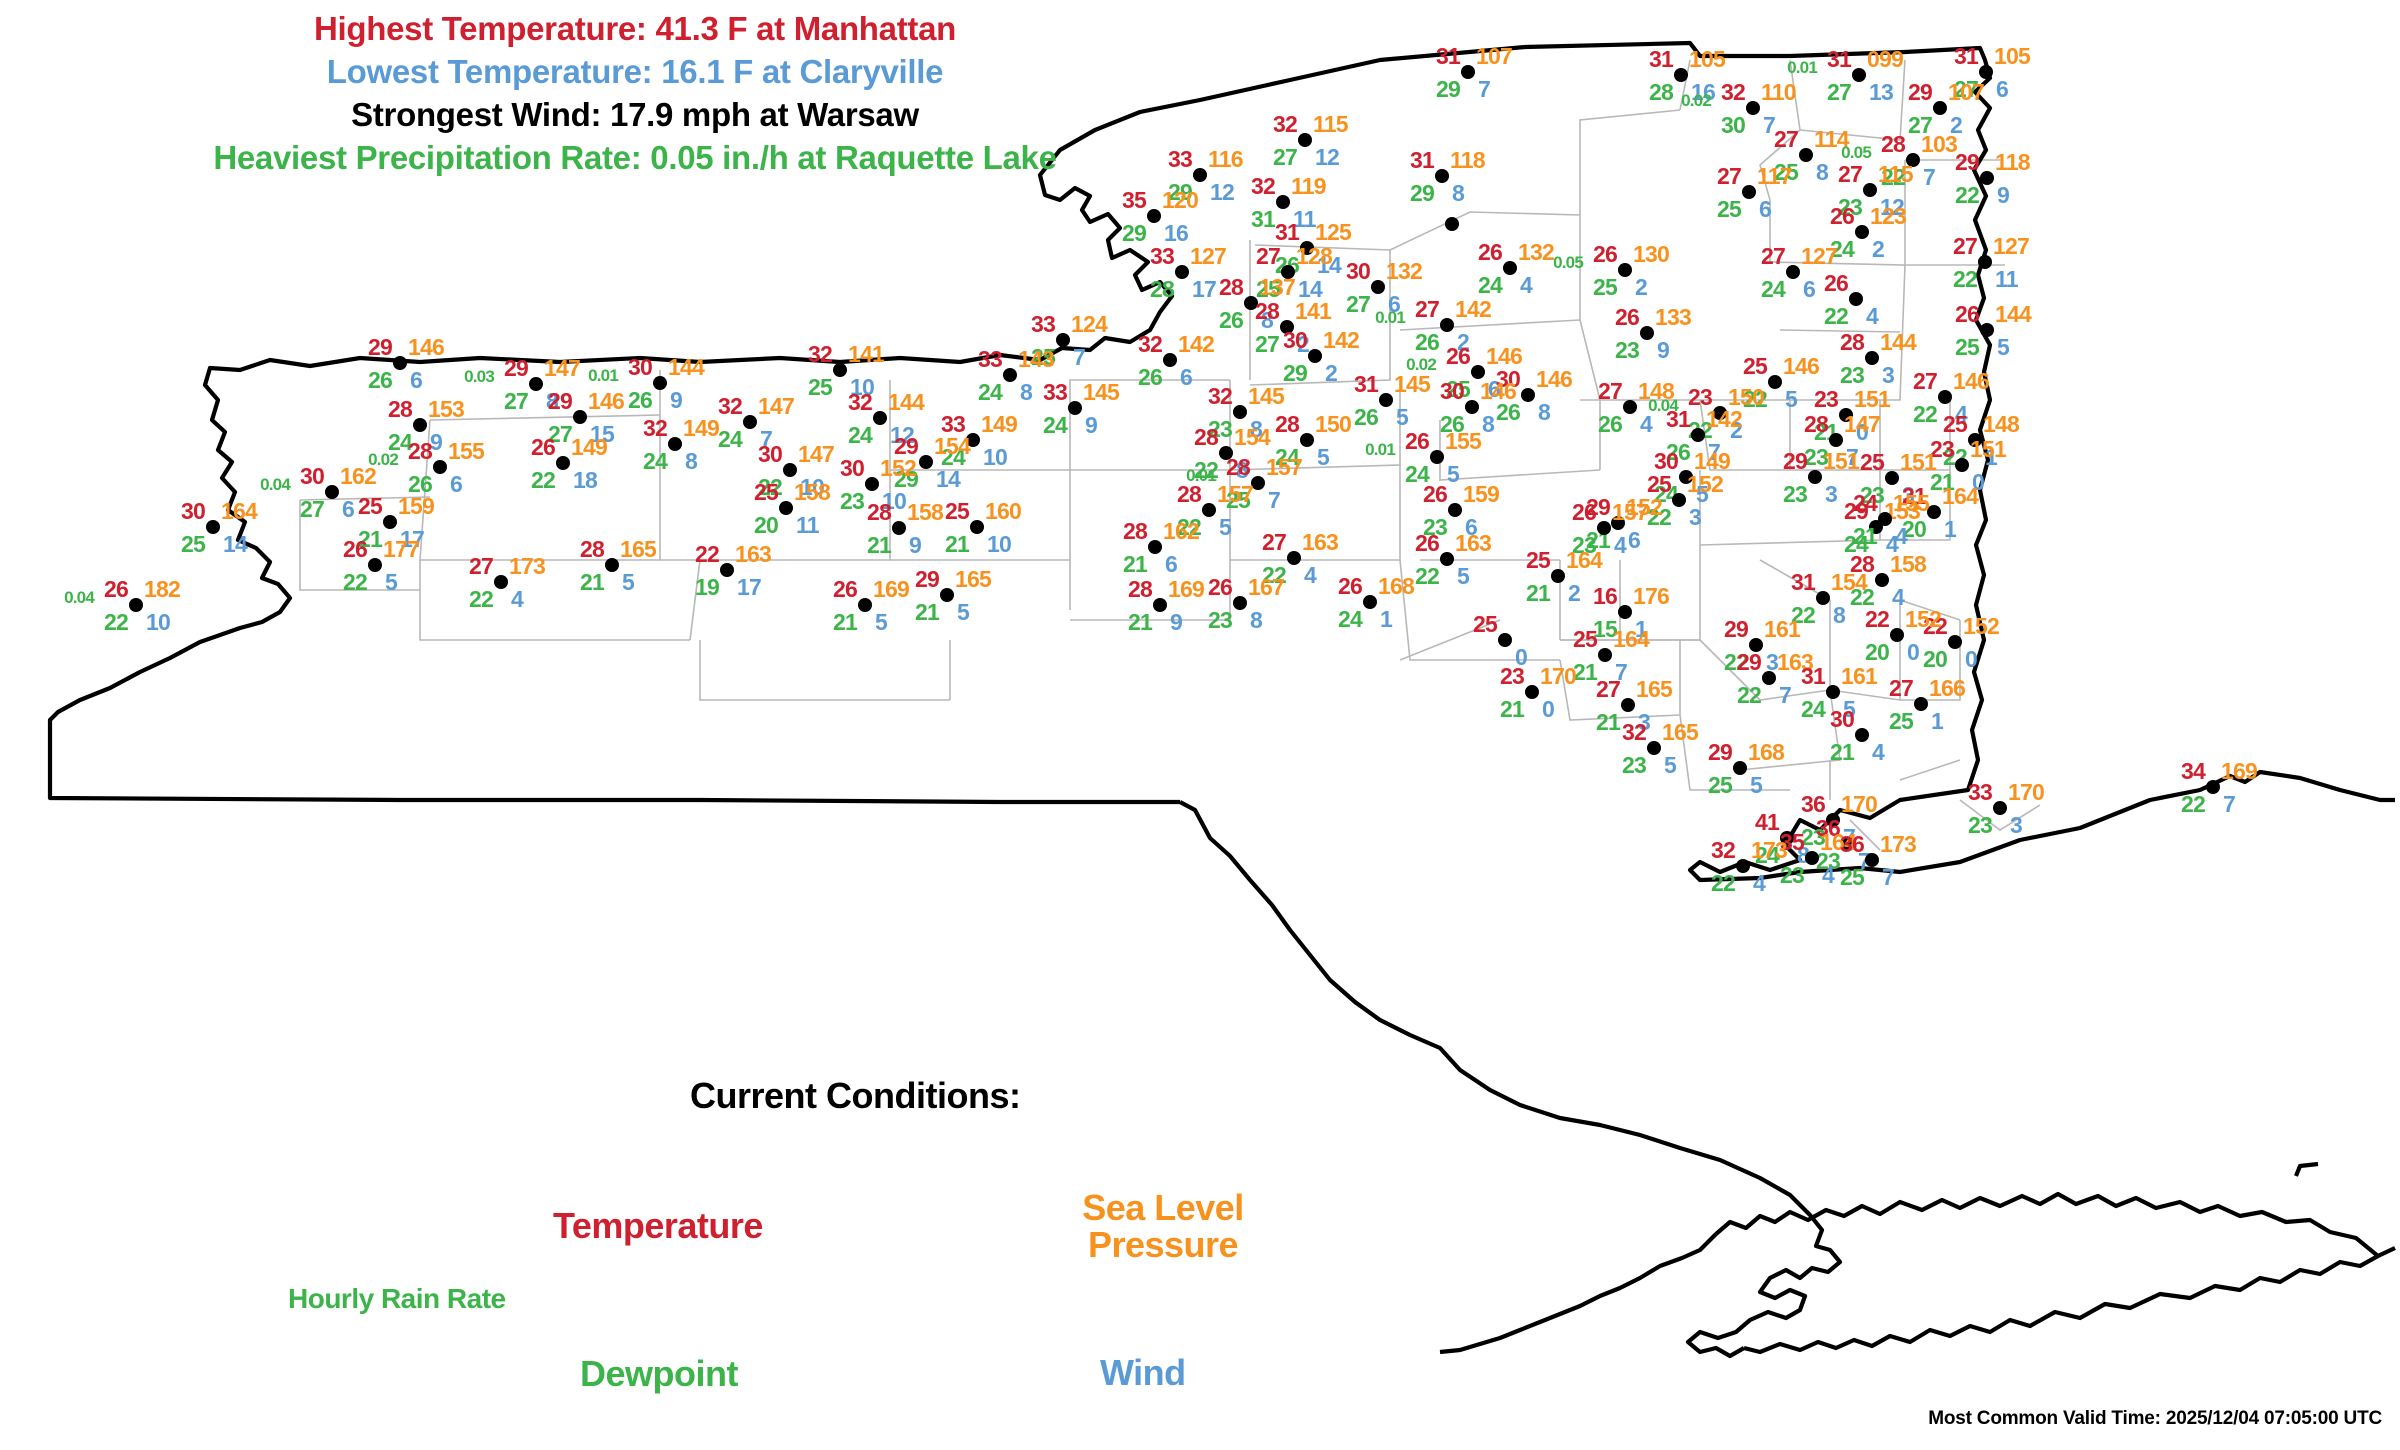  What do you see at coordinates (1558, 676) in the screenshot?
I see `station-sea-level-pressure: 170` at bounding box center [1558, 676].